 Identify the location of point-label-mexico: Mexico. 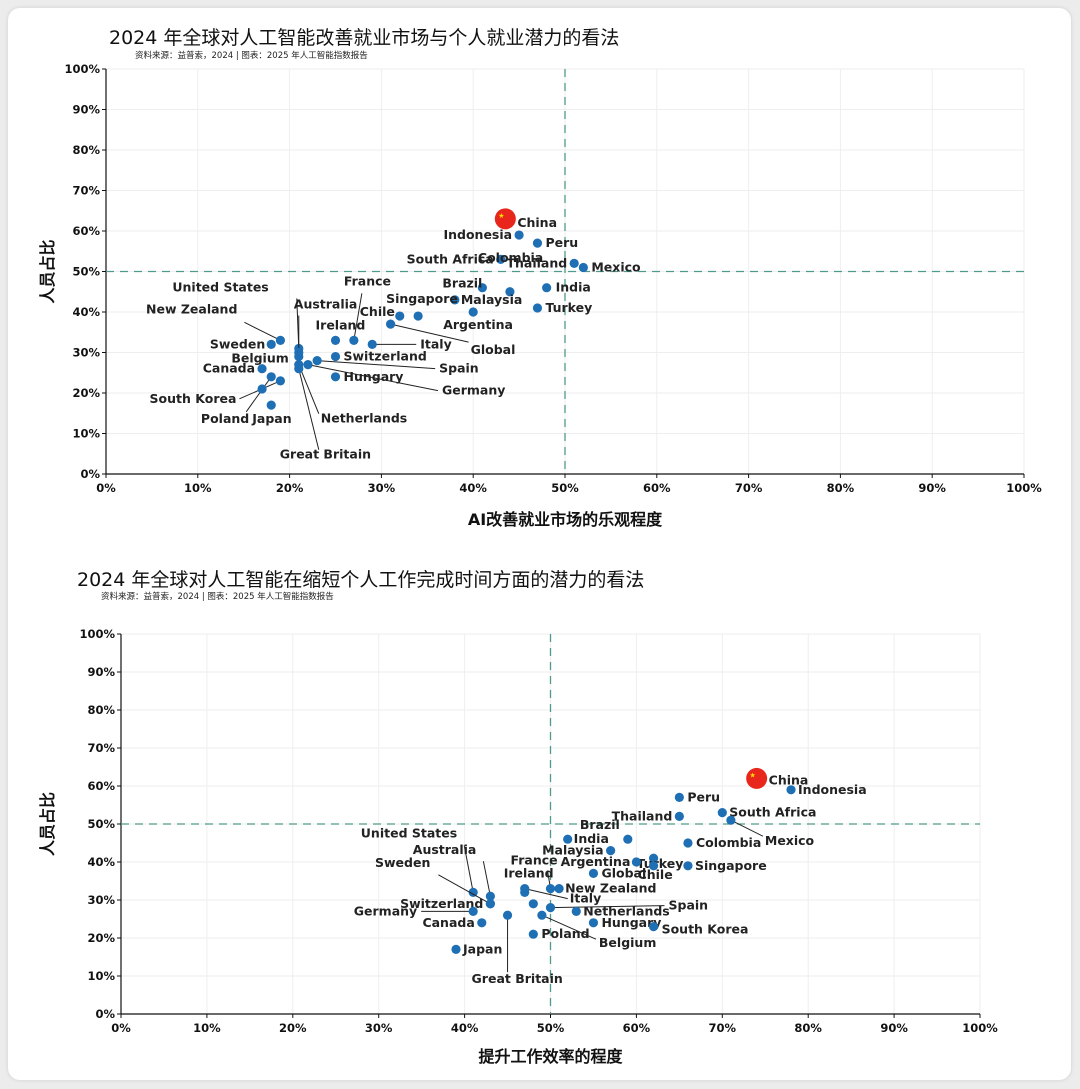
(616, 266).